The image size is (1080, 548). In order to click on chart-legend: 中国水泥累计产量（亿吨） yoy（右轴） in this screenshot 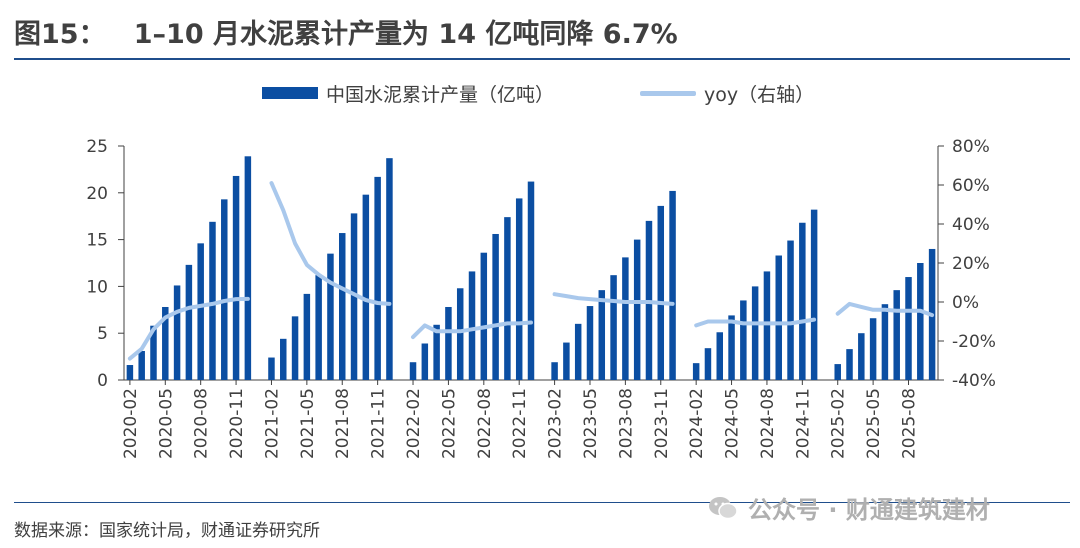, I will do `click(538, 95)`.